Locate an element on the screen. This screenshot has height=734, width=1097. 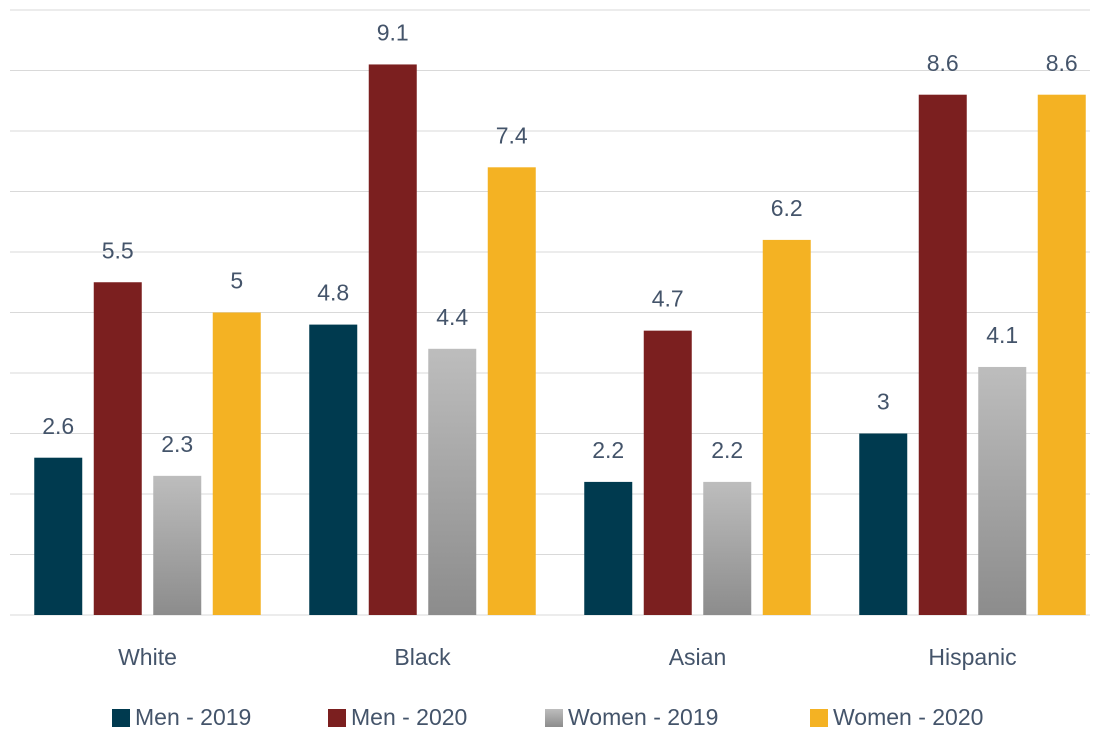
value-label: 4.8 is located at coordinates (333, 293).